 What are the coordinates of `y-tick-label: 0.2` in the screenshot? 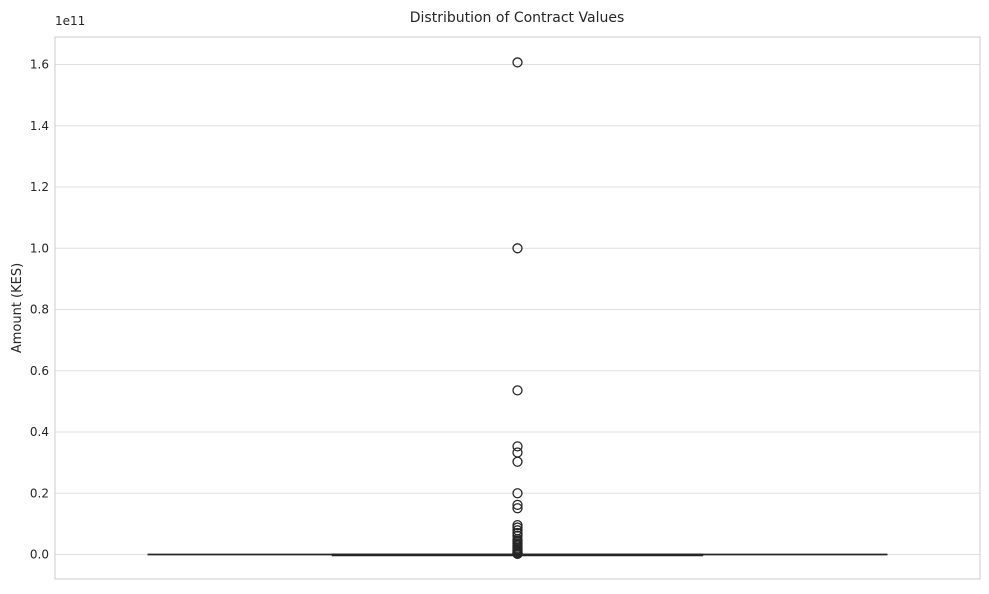 It's located at (39, 493).